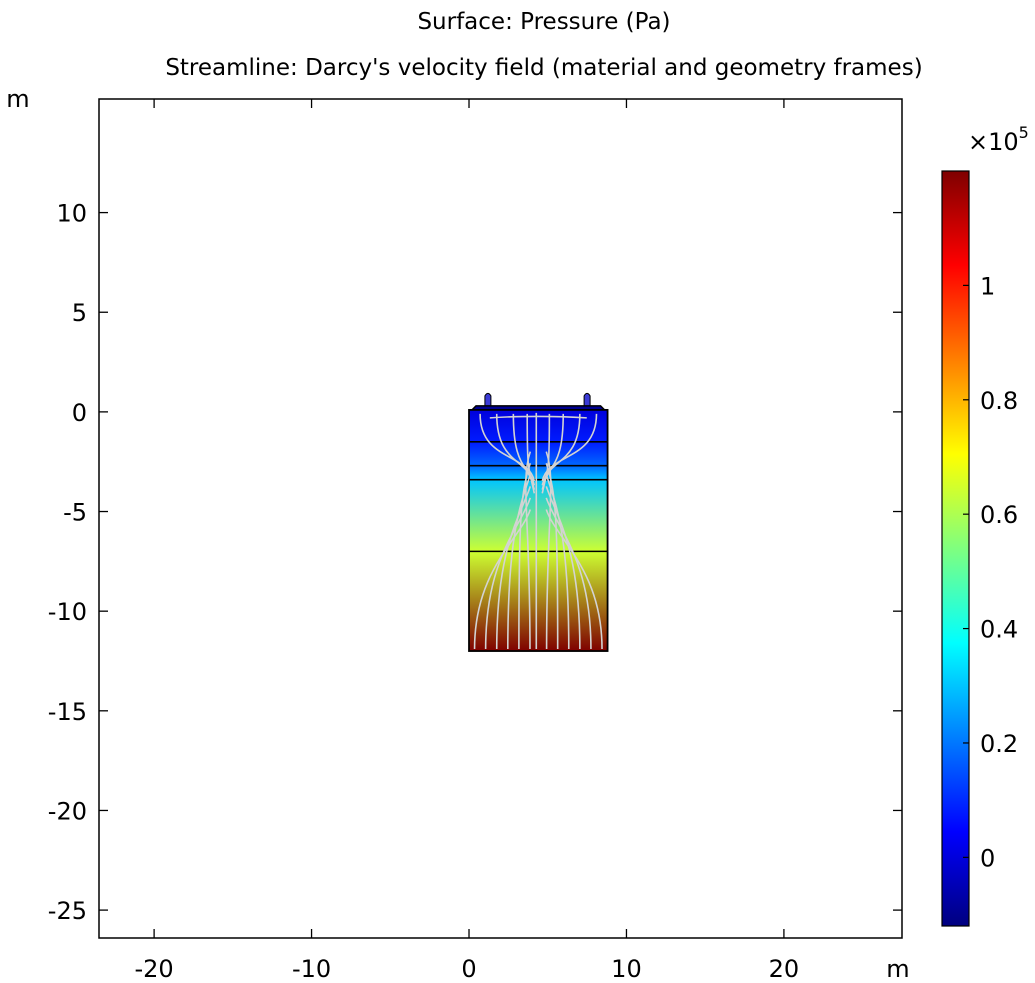  What do you see at coordinates (67, 712) in the screenshot?
I see `y-tick-label: -15` at bounding box center [67, 712].